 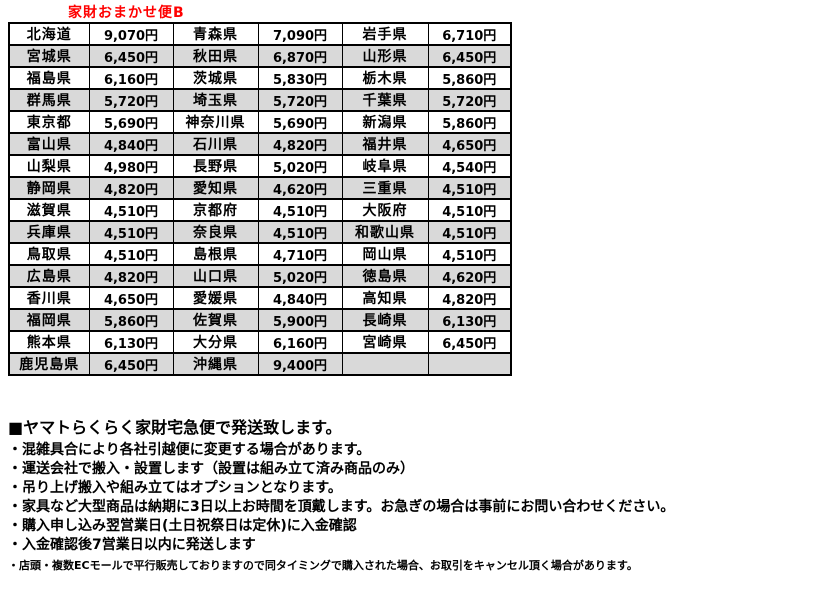 What do you see at coordinates (215, 188) in the screenshot?
I see `prefecture-cell: 愛知県` at bounding box center [215, 188].